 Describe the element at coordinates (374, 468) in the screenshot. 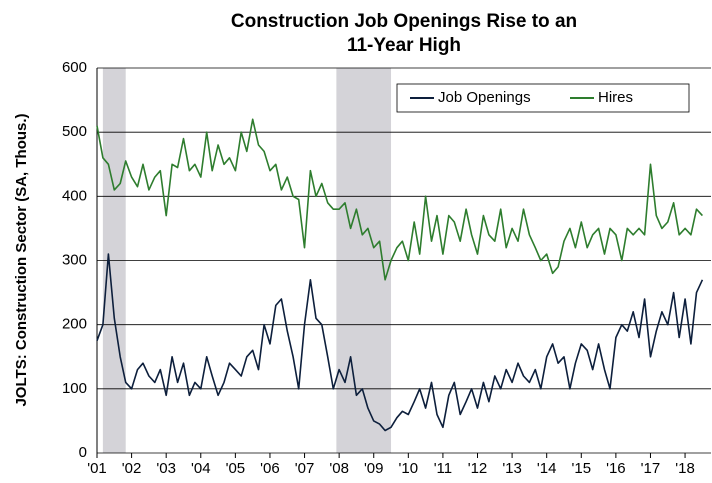

I see `x-tick-label: '09` at that location.